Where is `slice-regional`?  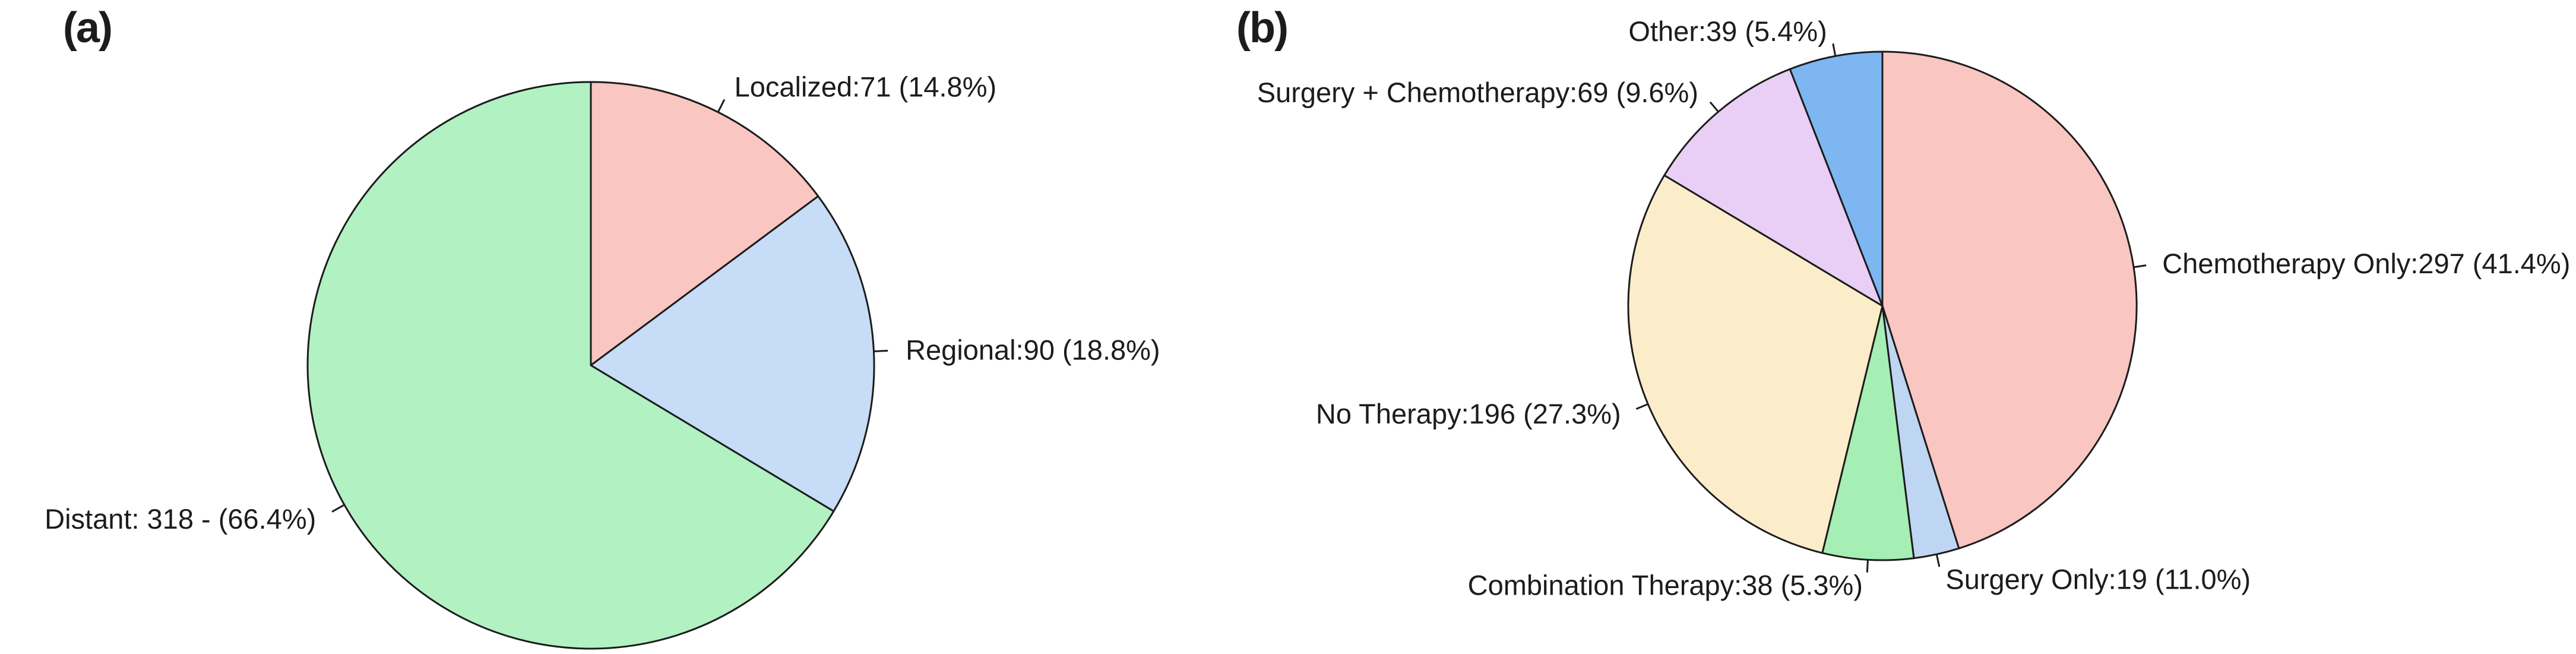
slice-regional is located at coordinates (732, 354).